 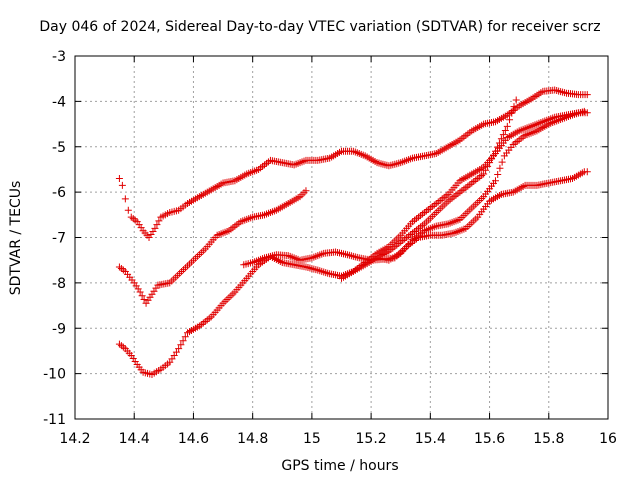 I want to click on series-track-f, so click(x=429, y=189).